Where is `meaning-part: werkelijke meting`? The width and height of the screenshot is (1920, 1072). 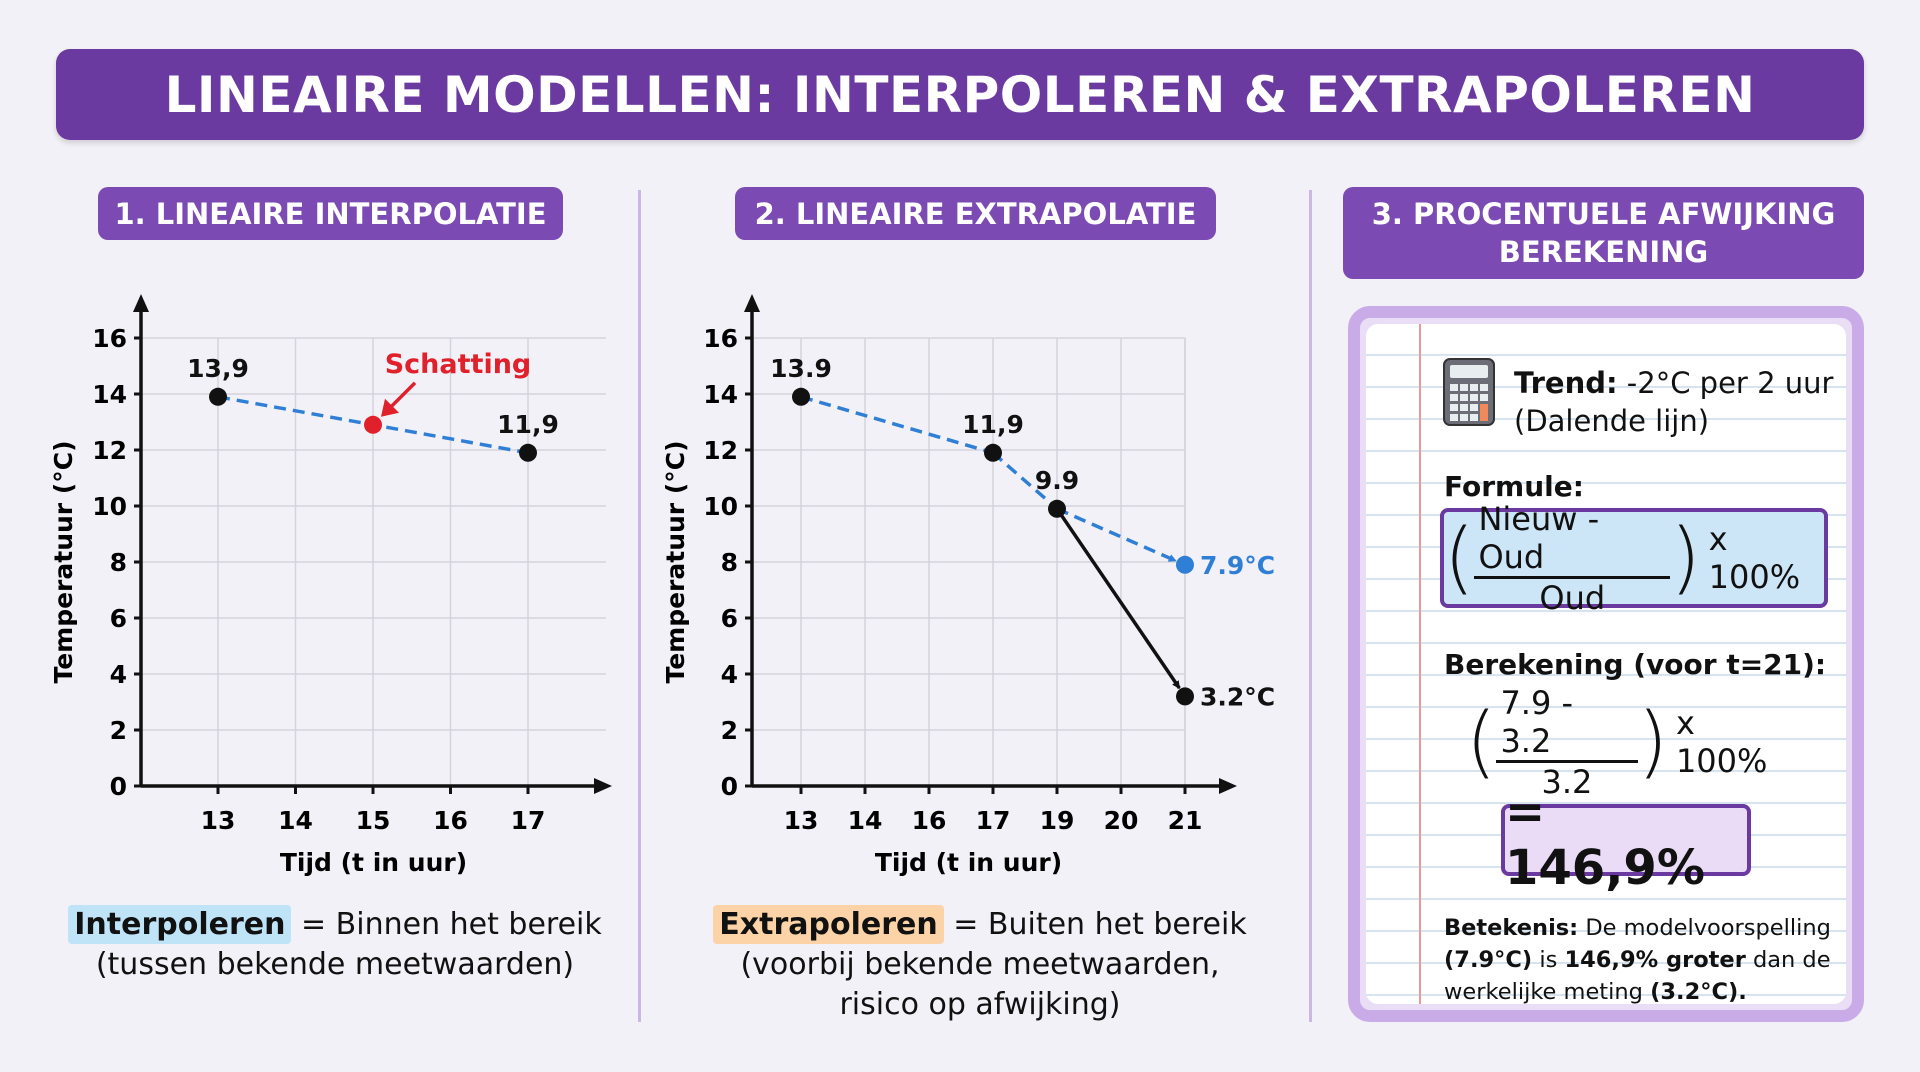
meaning-part: werkelijke meting is located at coordinates (1547, 992).